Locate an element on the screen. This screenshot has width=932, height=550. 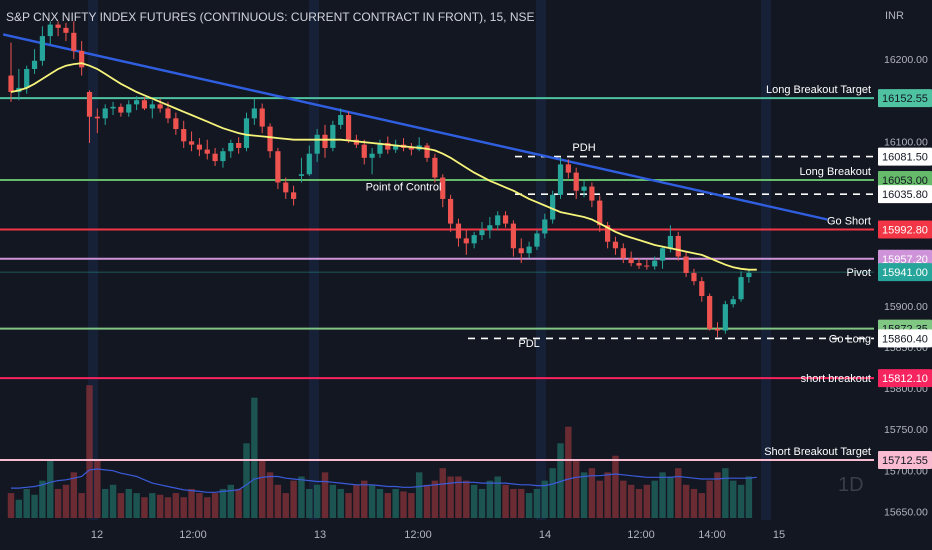
price-tag-label: 16053.00 is located at coordinates (905, 181).